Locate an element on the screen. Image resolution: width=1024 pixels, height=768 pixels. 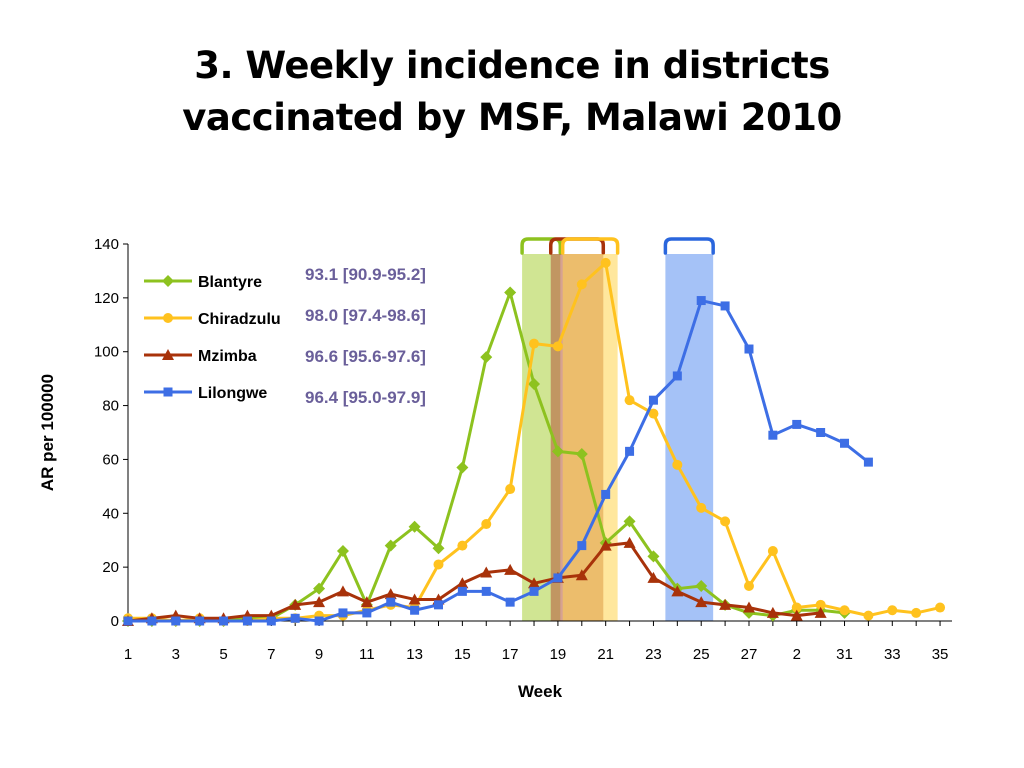
legend-label-lilongwe: Lilongwe is located at coordinates (232, 393).